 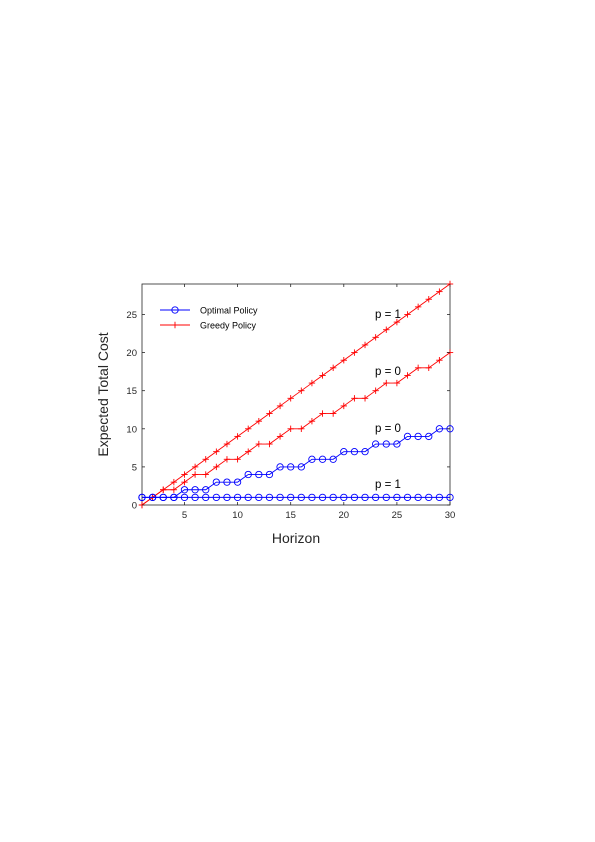 I want to click on series-annotation: p = 1, so click(x=388, y=315).